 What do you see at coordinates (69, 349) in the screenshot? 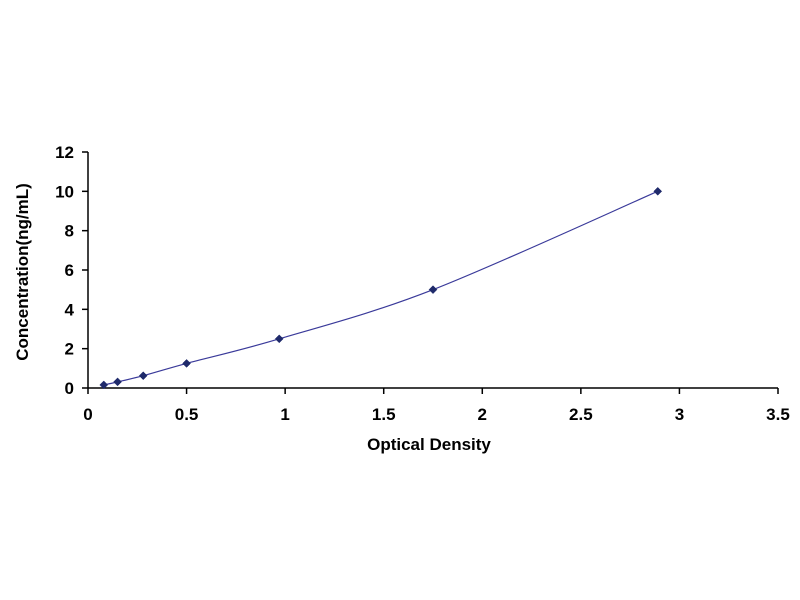
I see `y-tick-label: 2` at bounding box center [69, 349].